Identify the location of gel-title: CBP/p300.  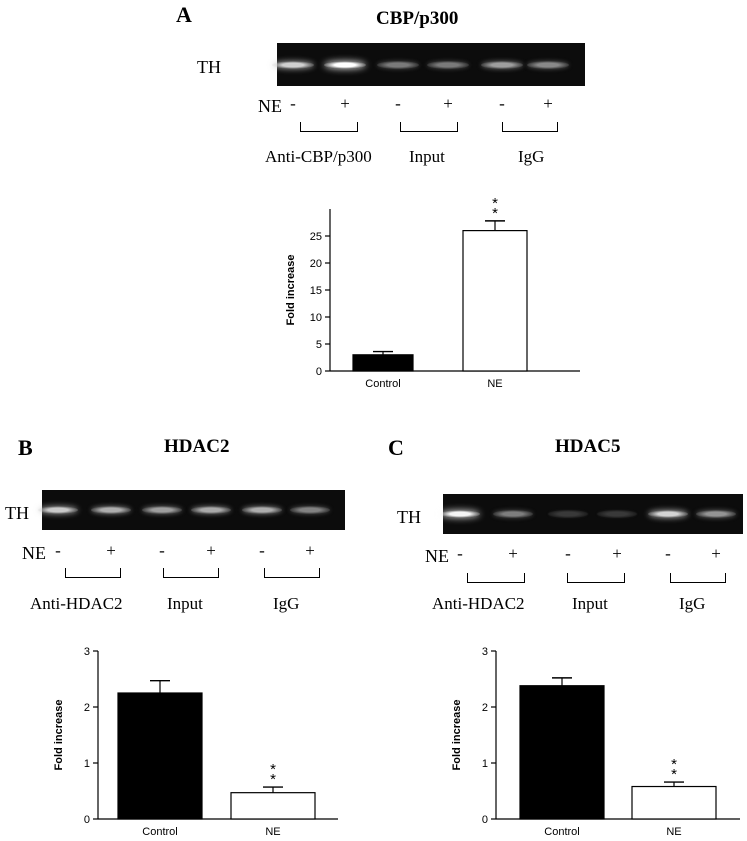
(417, 18).